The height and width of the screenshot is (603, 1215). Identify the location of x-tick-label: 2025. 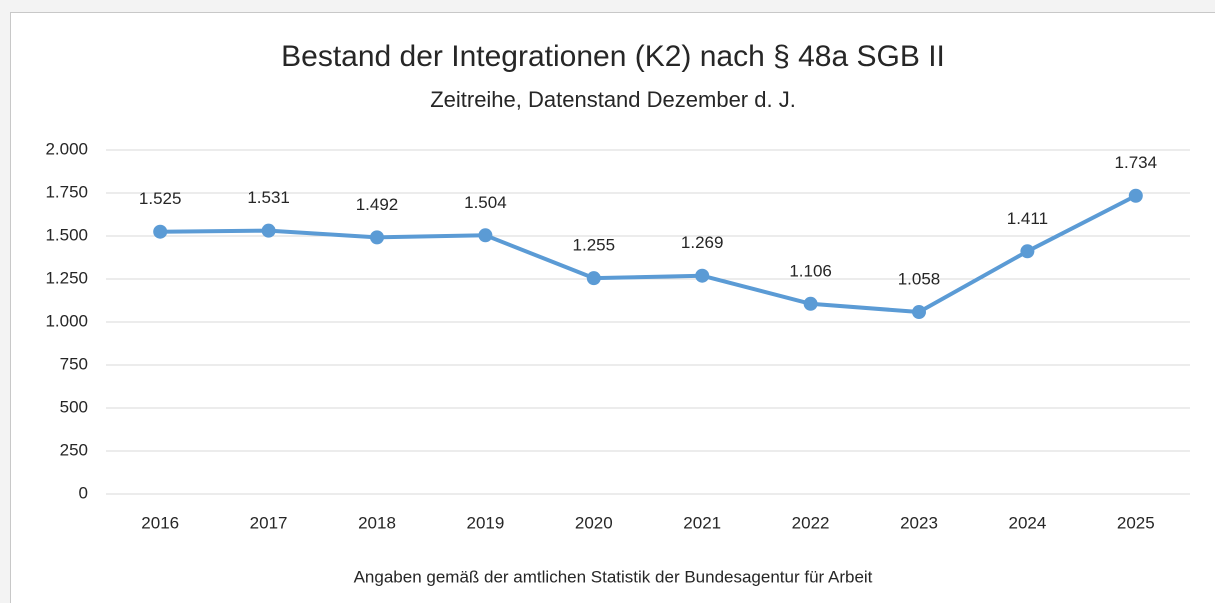
(1136, 522).